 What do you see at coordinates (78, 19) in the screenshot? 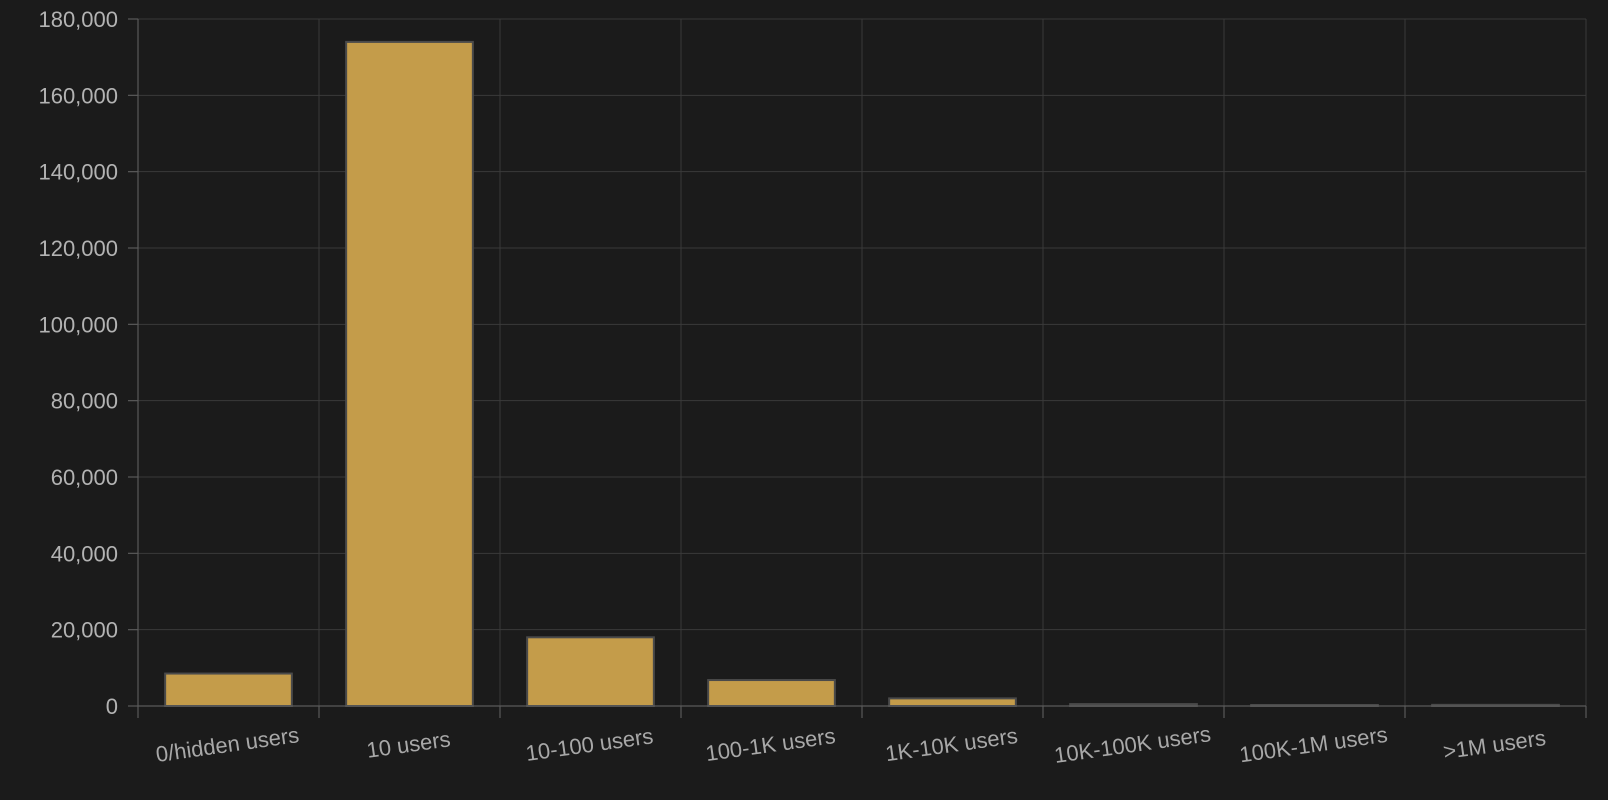
I see `y-tick-label: 180,000` at bounding box center [78, 19].